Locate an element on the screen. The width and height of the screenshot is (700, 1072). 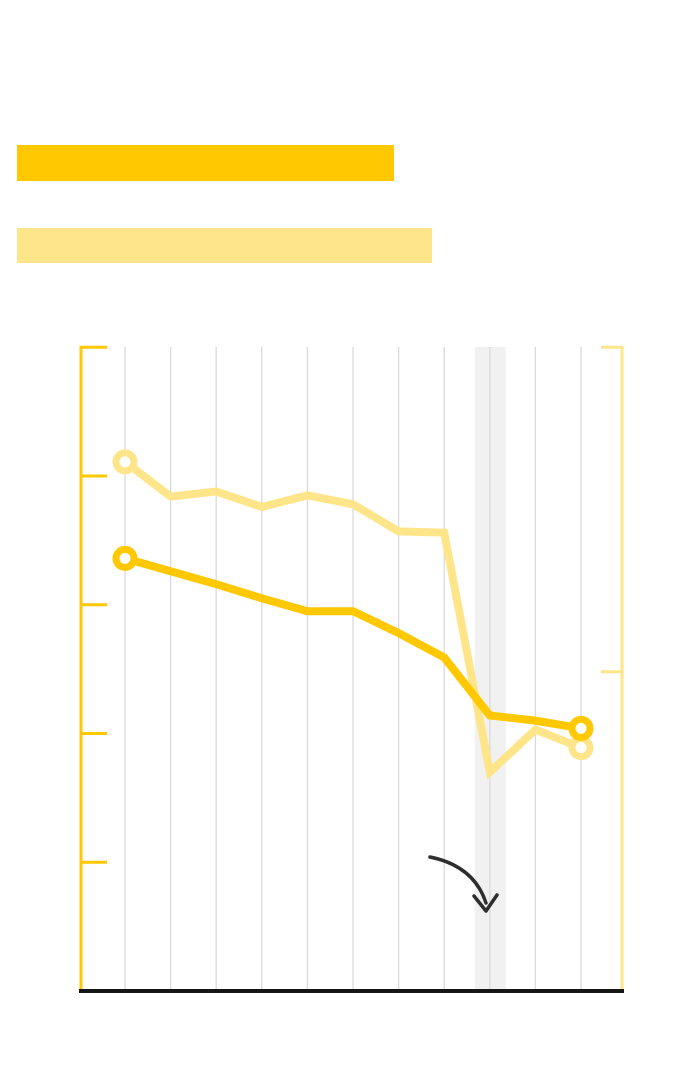
drop-arrow is located at coordinates (458, 880).